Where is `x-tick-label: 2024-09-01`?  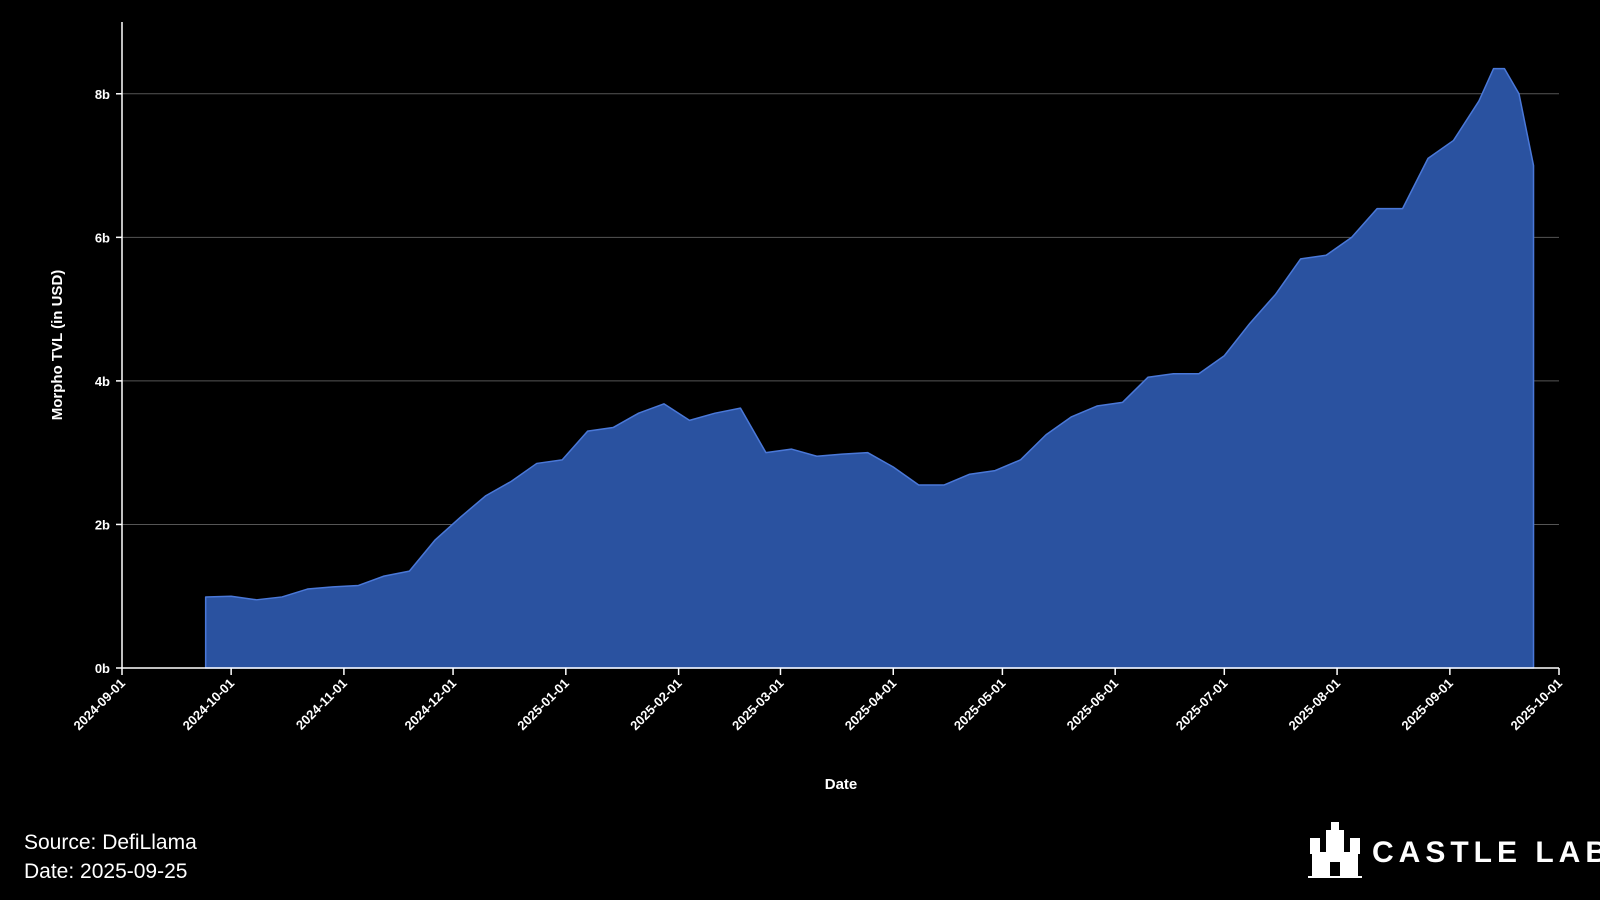 x-tick-label: 2024-09-01 is located at coordinates (99, 705).